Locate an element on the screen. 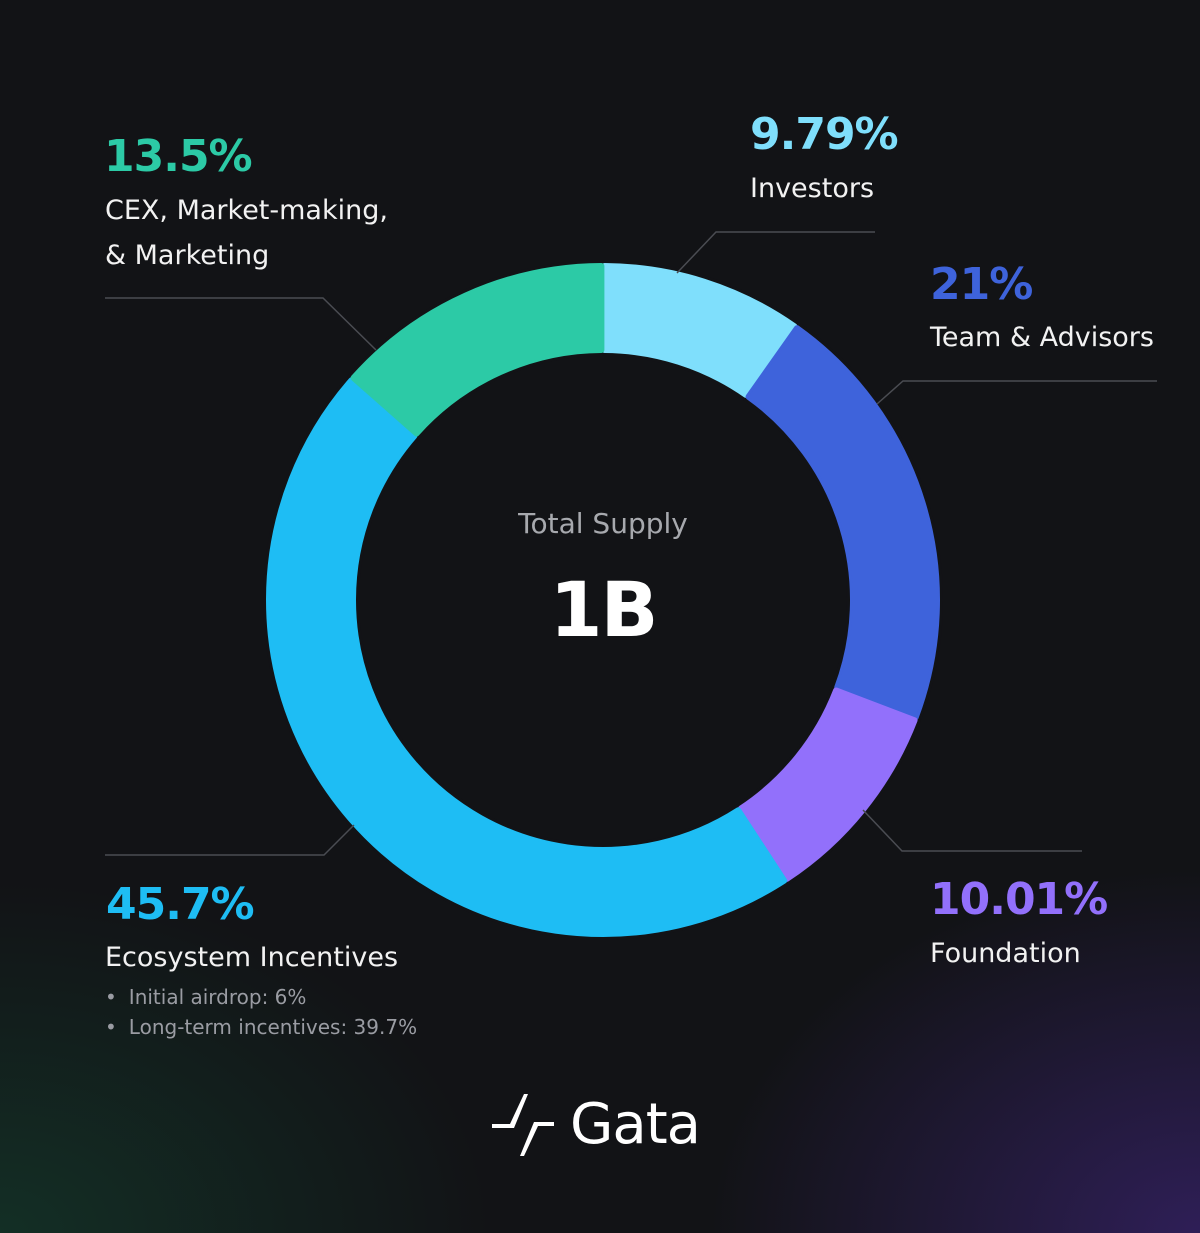  donut-segment-team-advisors-fill is located at coordinates (842, 523).